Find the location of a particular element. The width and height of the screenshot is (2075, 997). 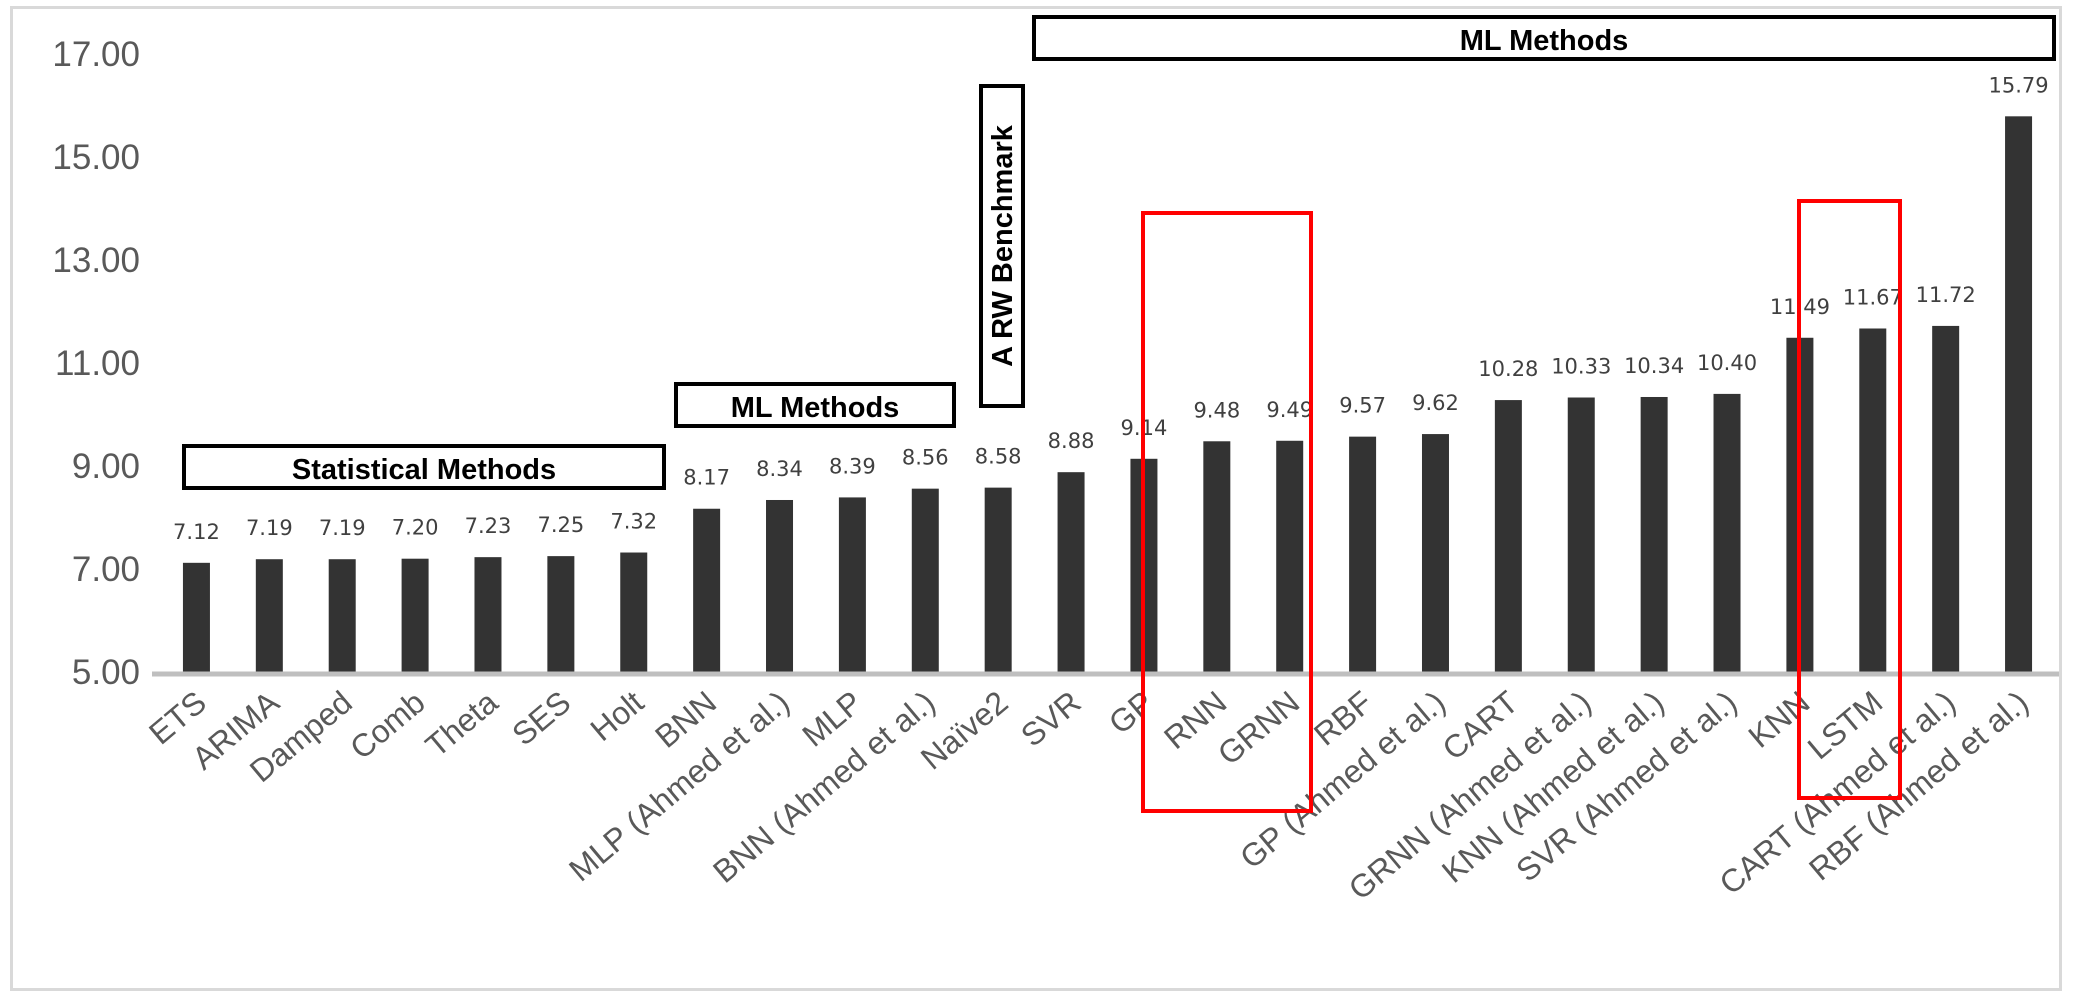

value-label: 9.48 is located at coordinates (1216, 410).